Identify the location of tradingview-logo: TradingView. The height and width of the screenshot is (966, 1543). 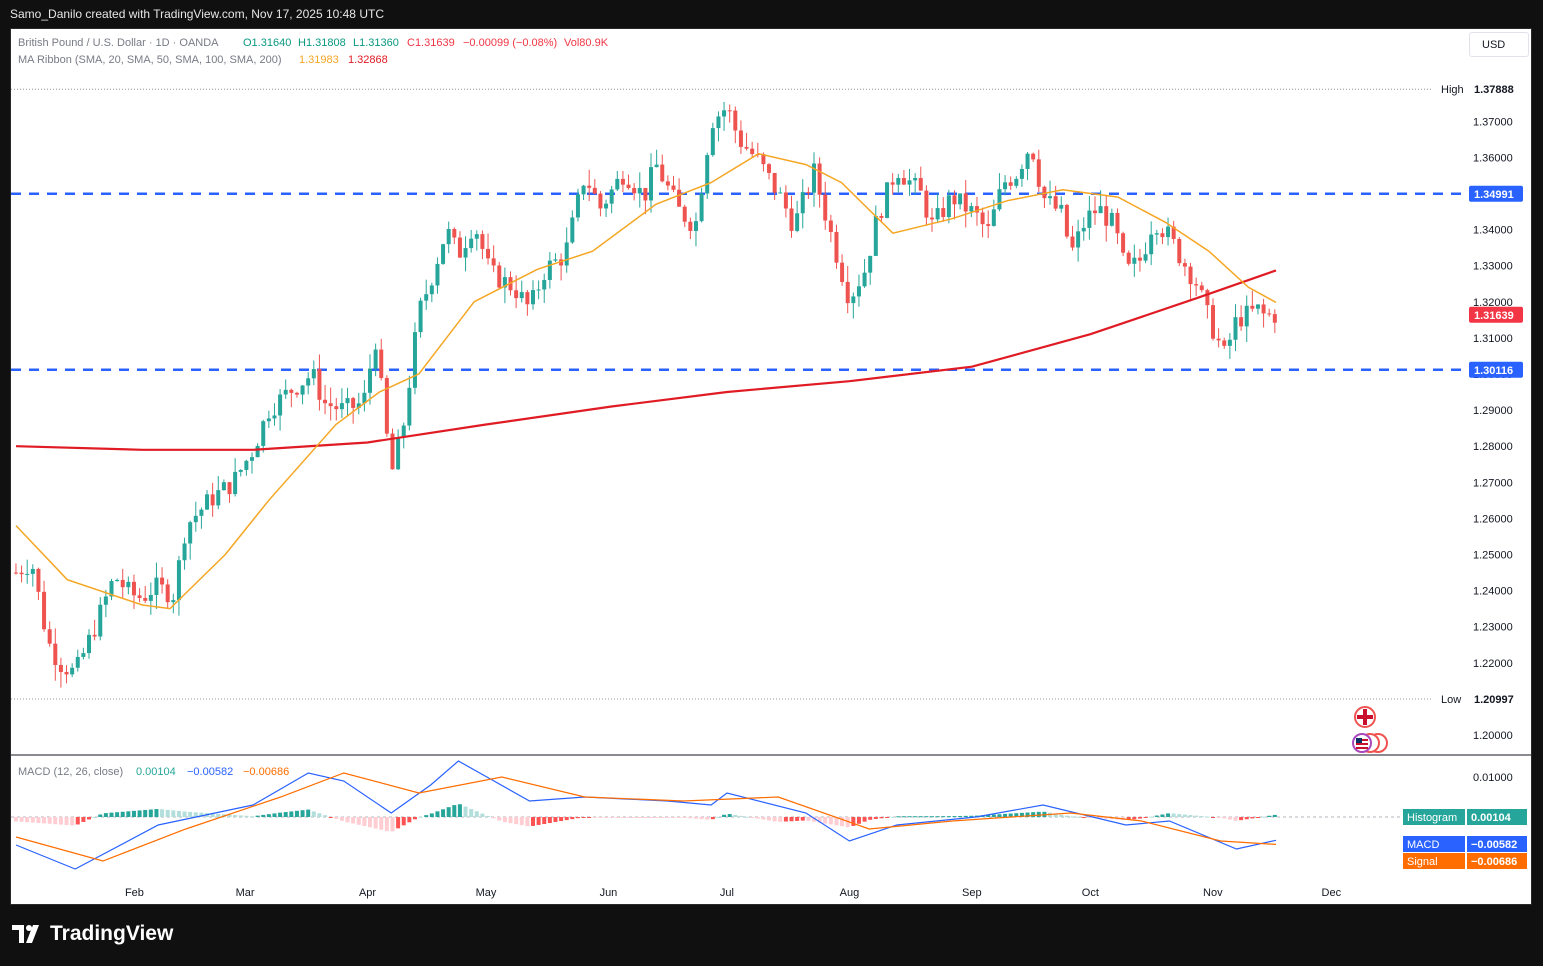
(92, 934).